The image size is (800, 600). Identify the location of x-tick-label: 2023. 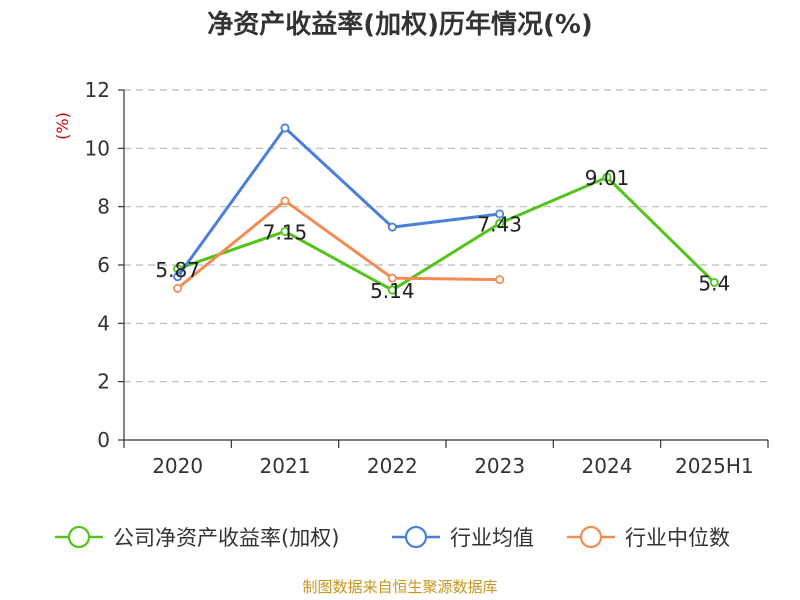
(499, 466).